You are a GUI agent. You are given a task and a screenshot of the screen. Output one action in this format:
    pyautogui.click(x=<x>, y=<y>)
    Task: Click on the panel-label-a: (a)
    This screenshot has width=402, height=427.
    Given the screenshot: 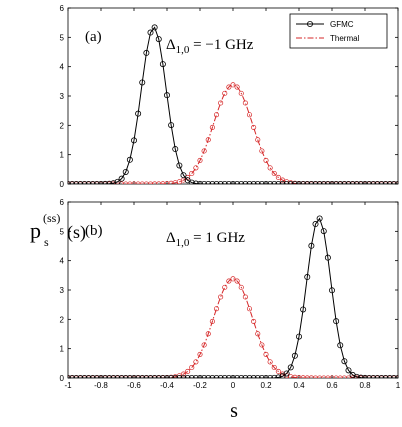 What is the action you would take?
    pyautogui.click(x=93, y=37)
    